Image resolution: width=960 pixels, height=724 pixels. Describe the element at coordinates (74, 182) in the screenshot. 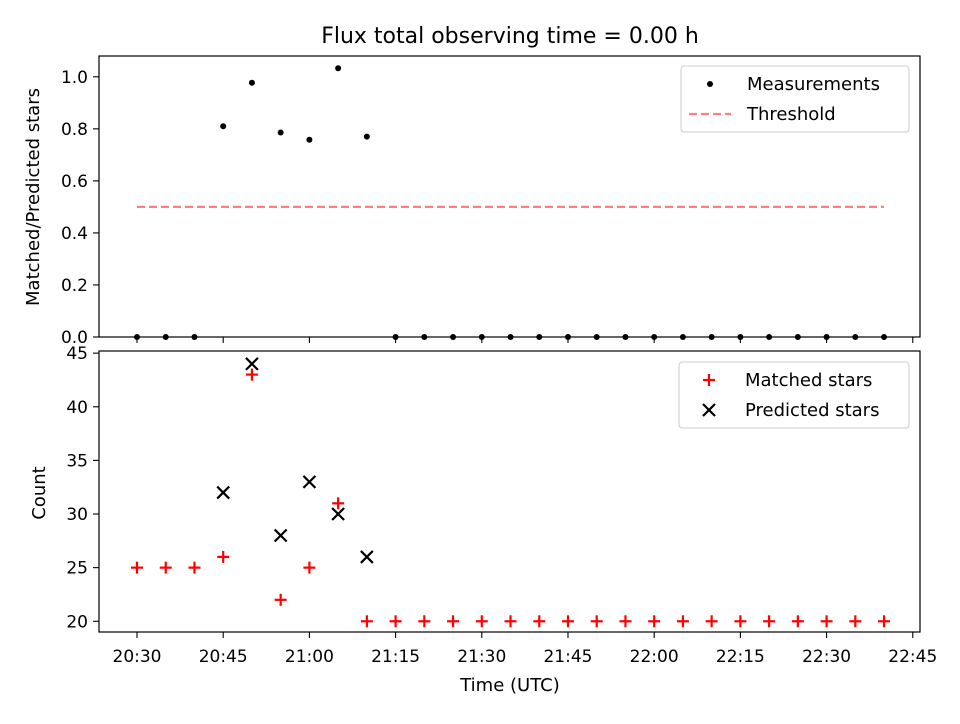

I see `top-y-tick-label: 0.6` at that location.